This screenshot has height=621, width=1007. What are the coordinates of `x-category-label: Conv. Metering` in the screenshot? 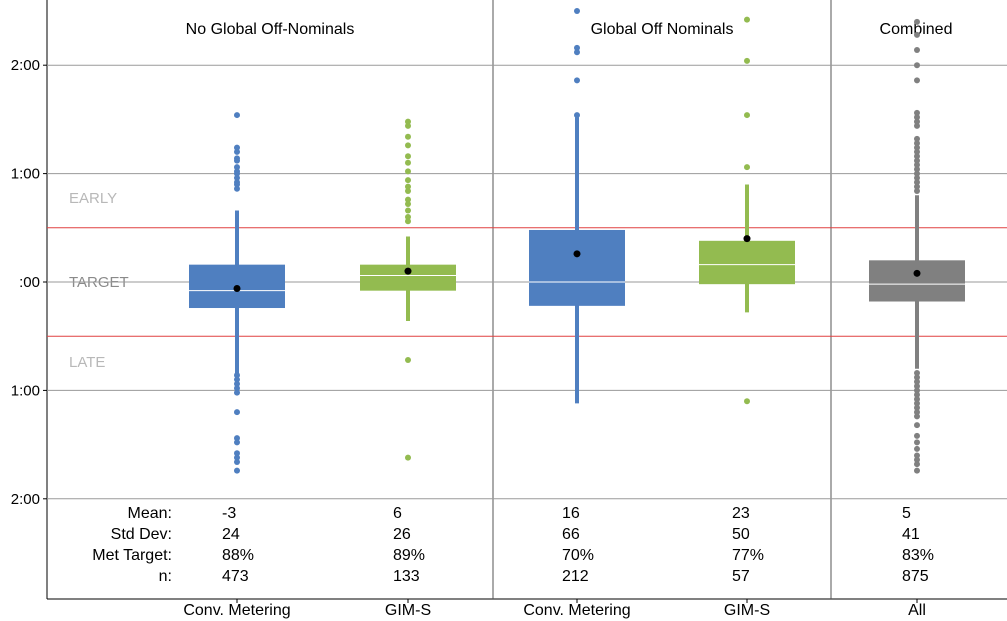 It's located at (236, 610).